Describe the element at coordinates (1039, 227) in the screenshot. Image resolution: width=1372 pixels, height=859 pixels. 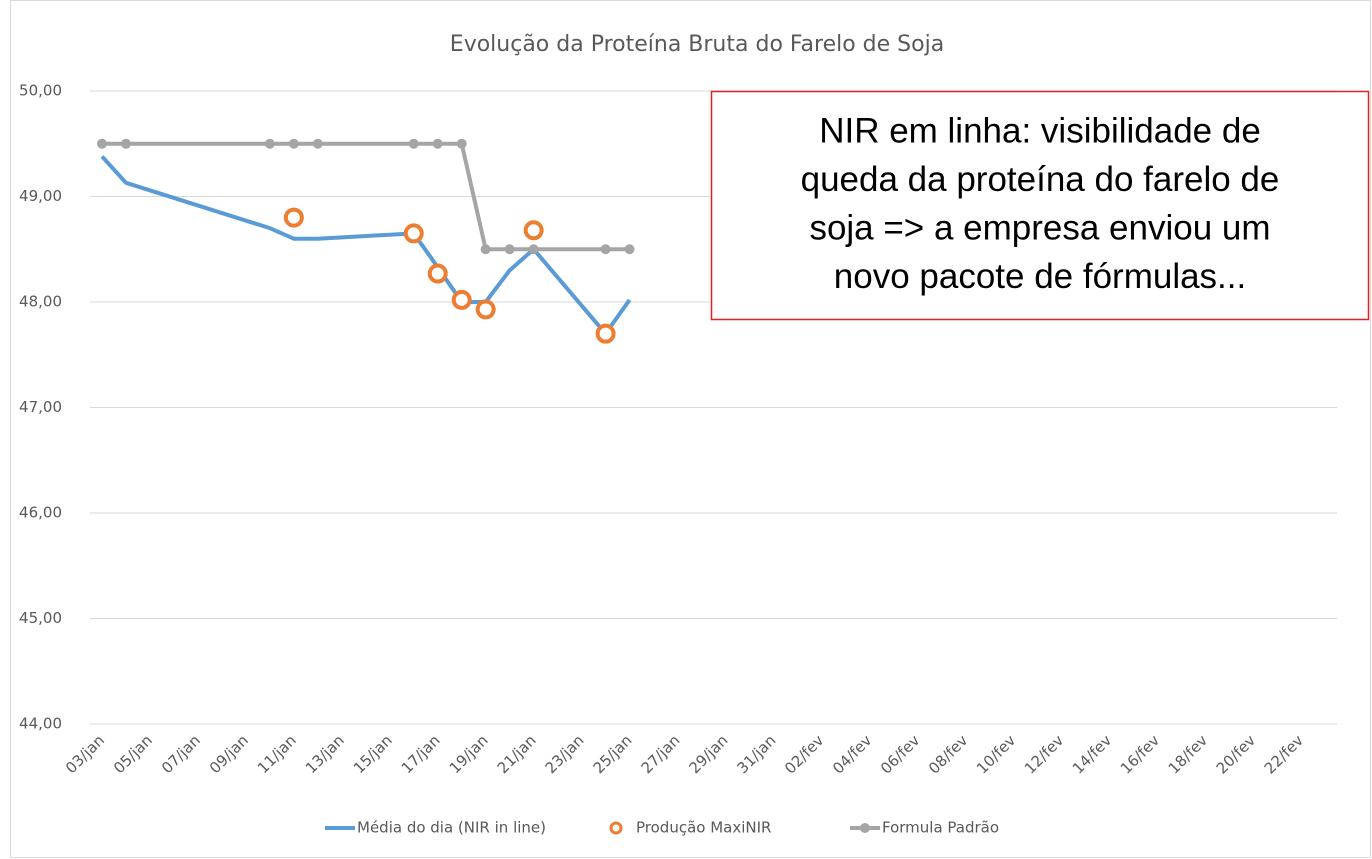
I see `annotation-text: soja => a empresa enviou um` at that location.